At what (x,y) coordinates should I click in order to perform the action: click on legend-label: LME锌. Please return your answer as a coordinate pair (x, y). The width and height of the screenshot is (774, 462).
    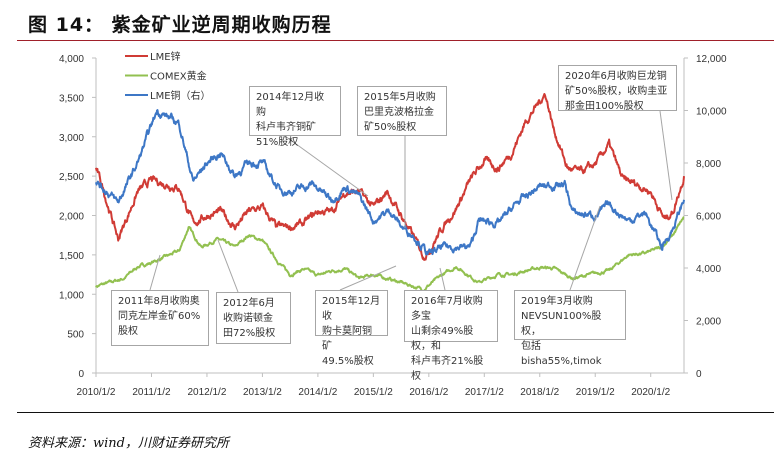
    Looking at the image, I should click on (165, 56).